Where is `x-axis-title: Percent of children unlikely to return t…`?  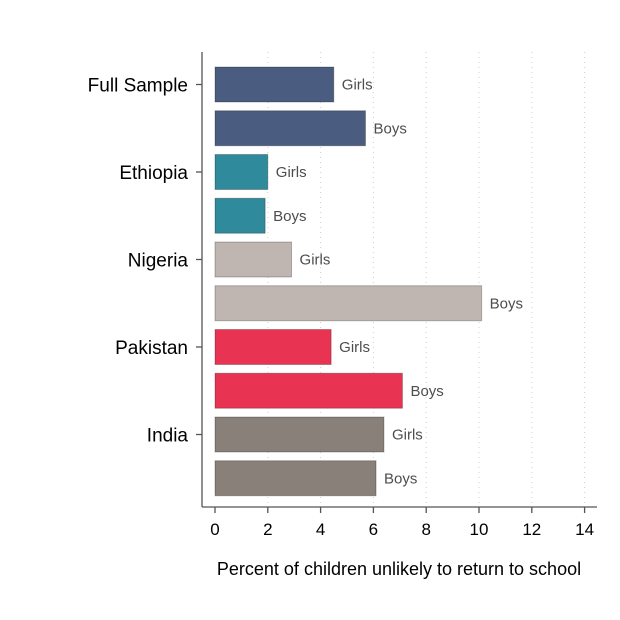 x-axis-title: Percent of children unlikely to return t… is located at coordinates (399, 569).